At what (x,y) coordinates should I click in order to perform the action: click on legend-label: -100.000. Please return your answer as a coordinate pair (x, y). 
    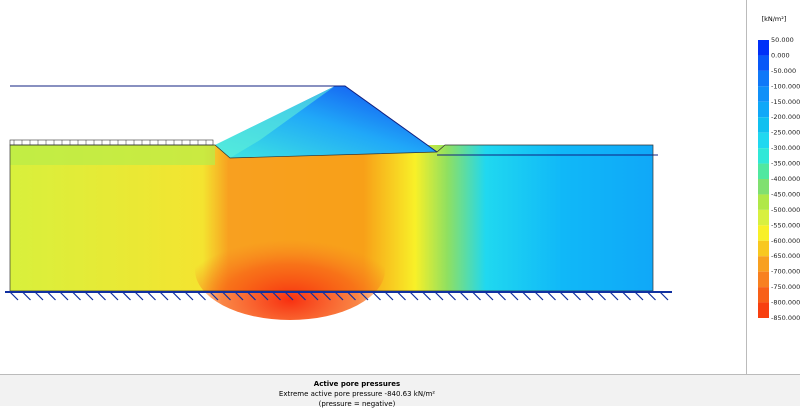
    Looking at the image, I should click on (785, 86).